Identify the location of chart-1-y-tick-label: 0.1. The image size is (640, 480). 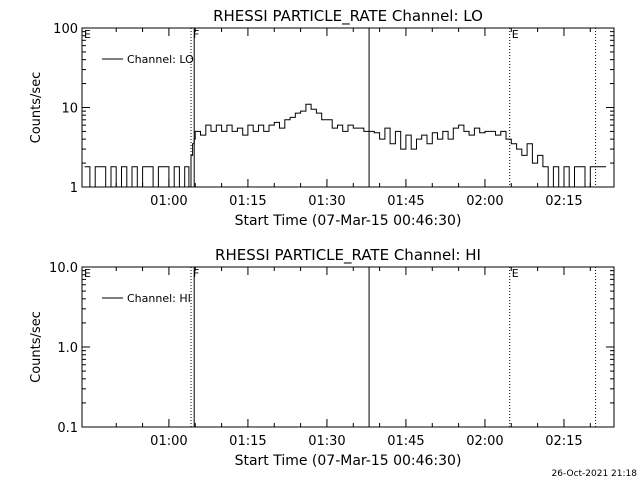
(67, 428).